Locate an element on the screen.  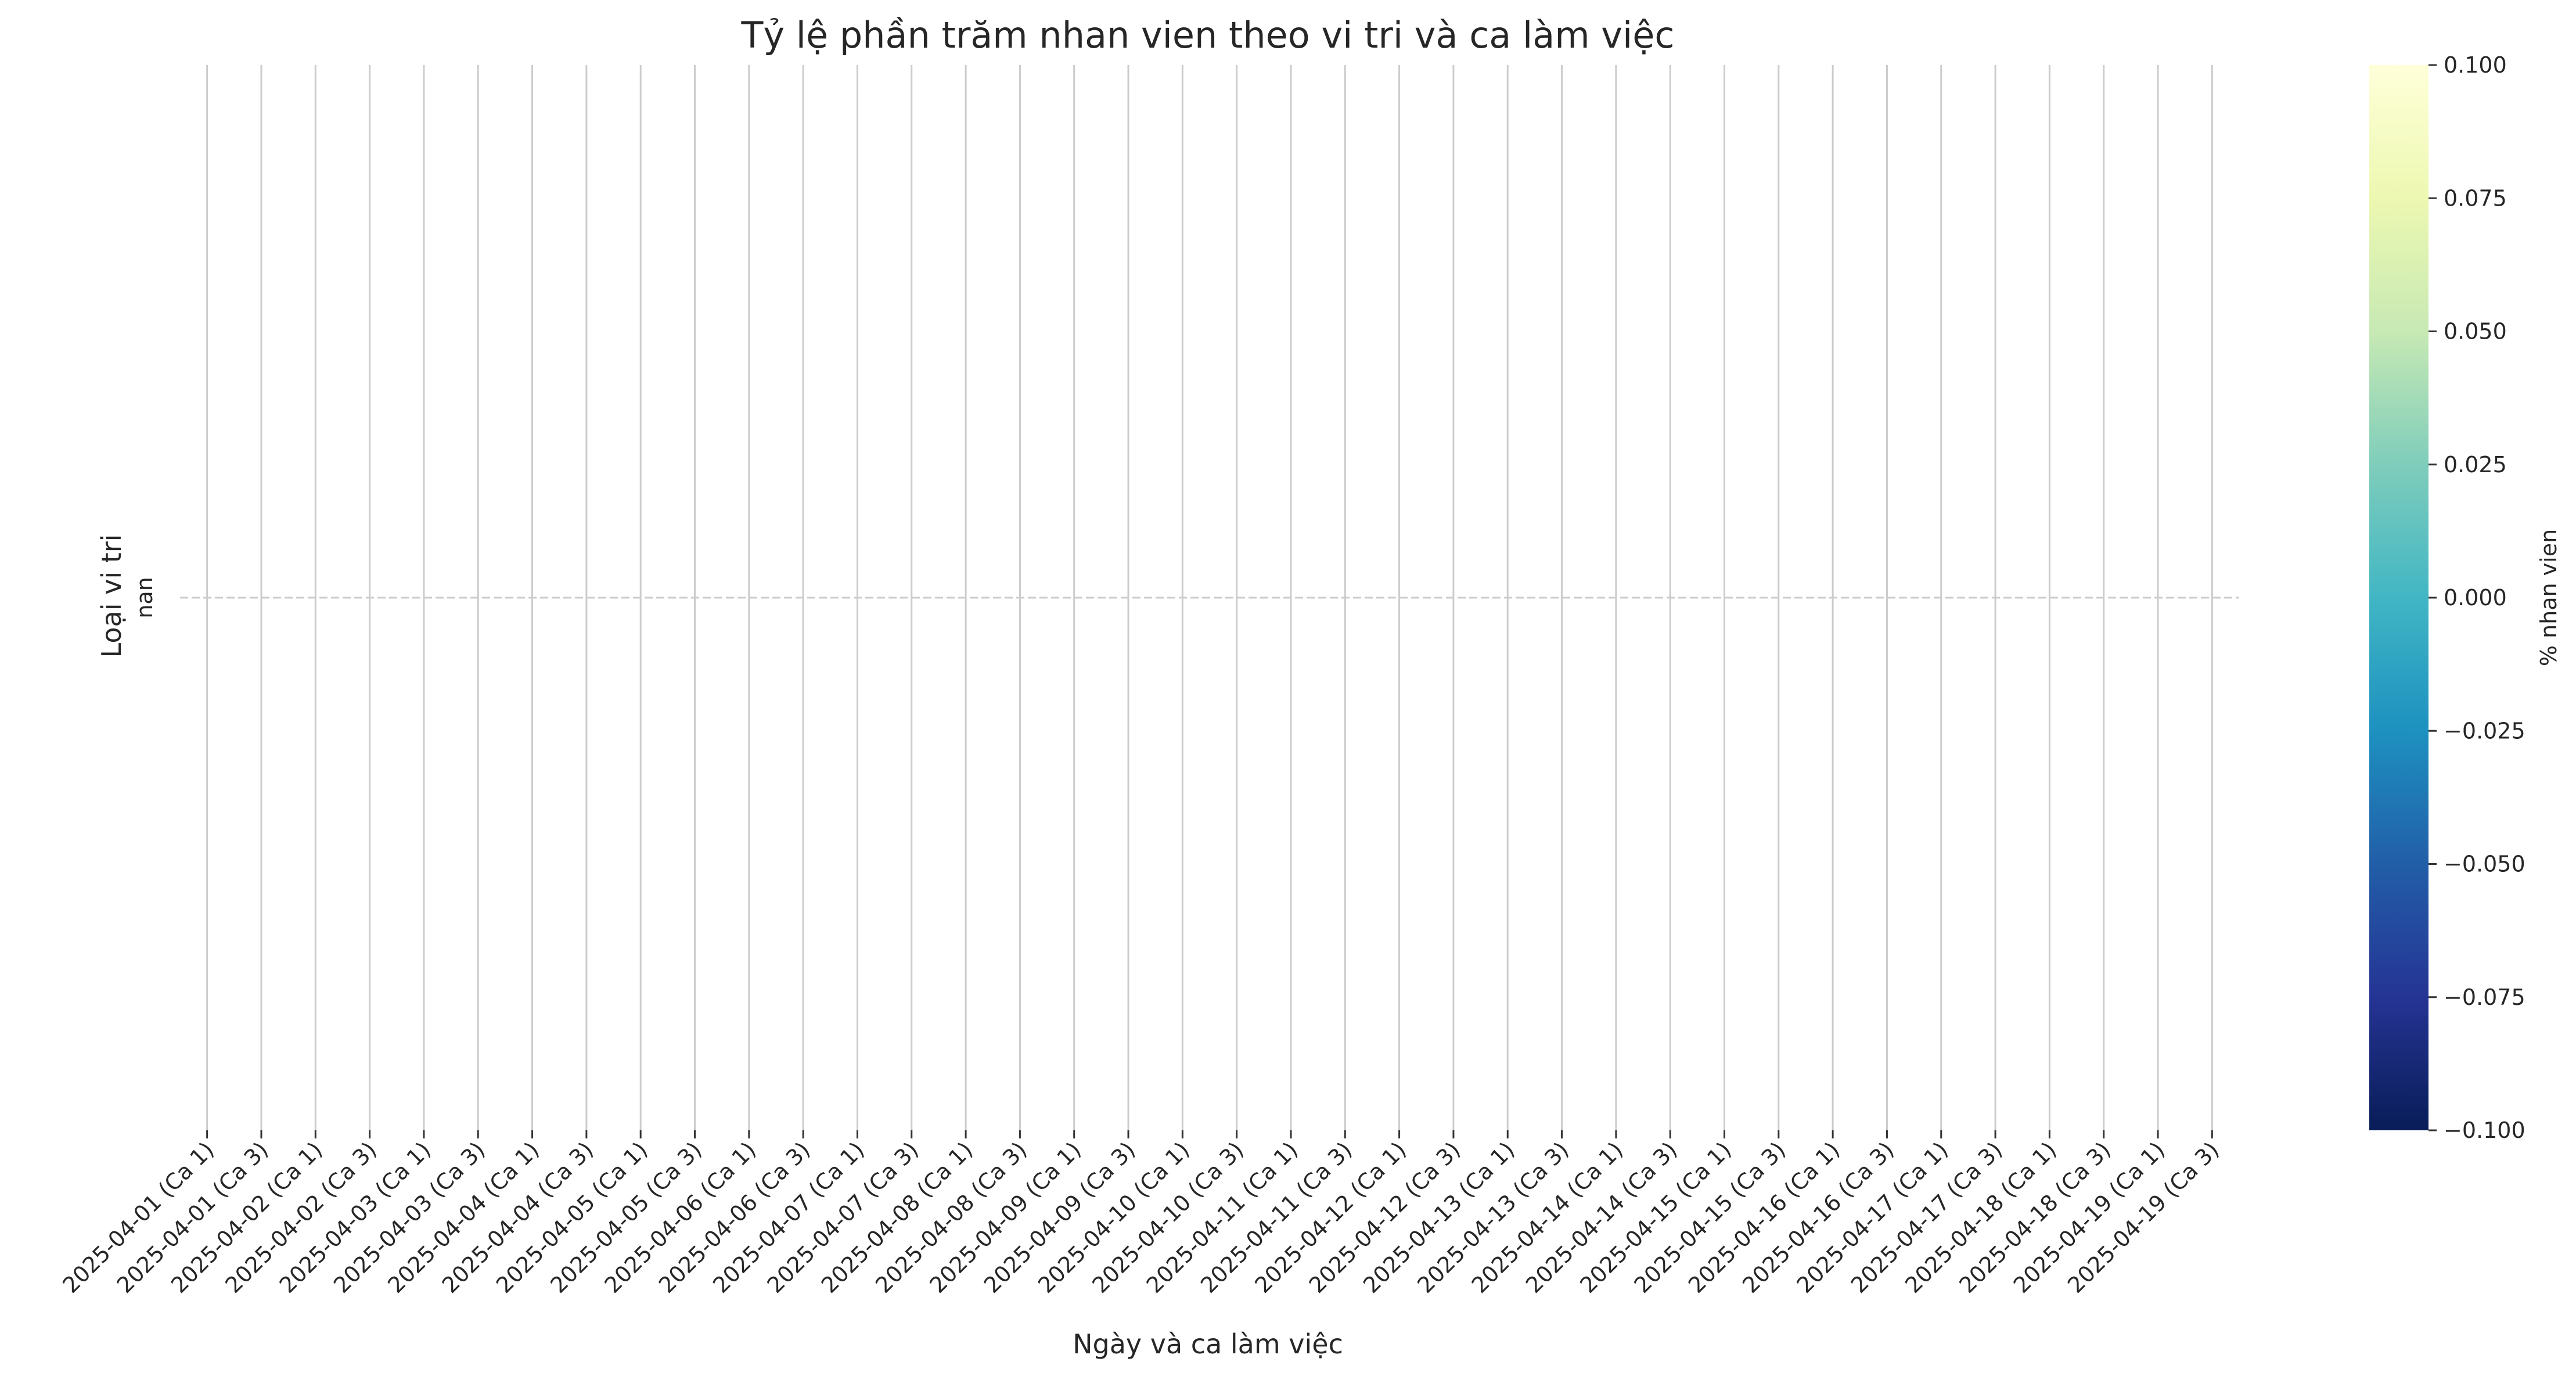
colorbar-tick-label: 0.025 is located at coordinates (2475, 464).